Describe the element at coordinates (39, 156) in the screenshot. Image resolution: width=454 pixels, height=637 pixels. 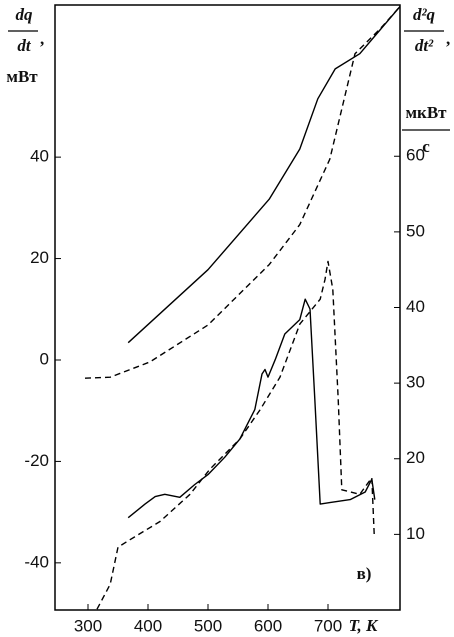
I see `y-tick-label: 40` at that location.